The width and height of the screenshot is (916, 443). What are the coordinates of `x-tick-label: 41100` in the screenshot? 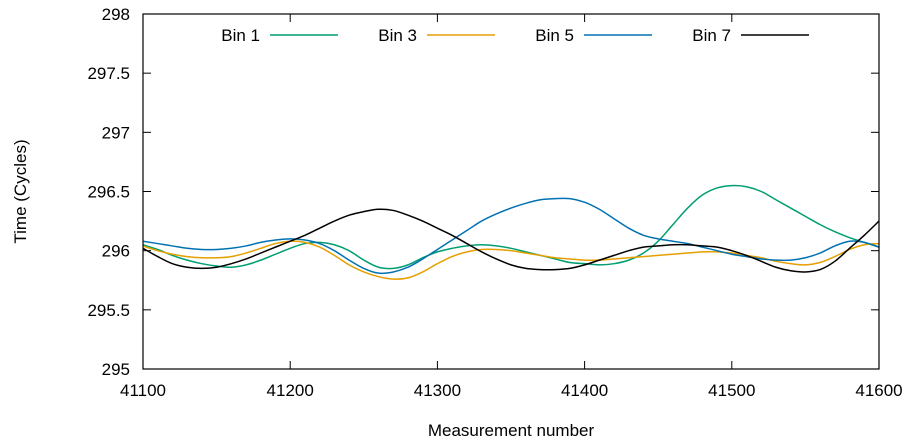 It's located at (143, 390).